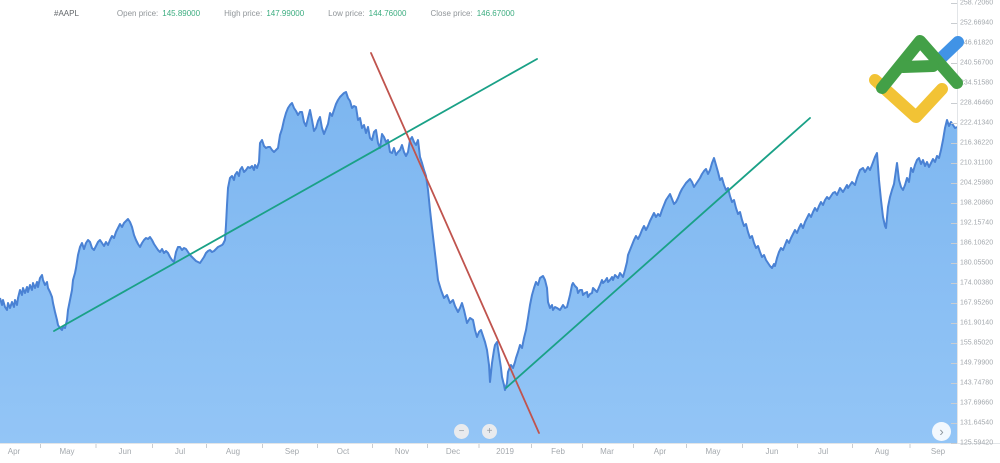  Describe the element at coordinates (977, 343) in the screenshot. I see `y-axis-label: 155.85020` at that location.